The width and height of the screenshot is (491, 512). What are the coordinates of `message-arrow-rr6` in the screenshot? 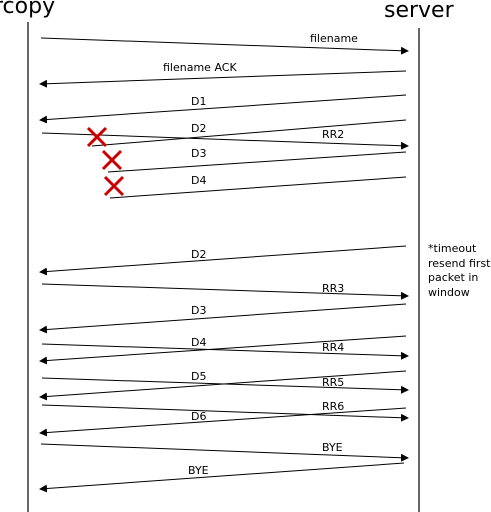 It's located at (225, 413).